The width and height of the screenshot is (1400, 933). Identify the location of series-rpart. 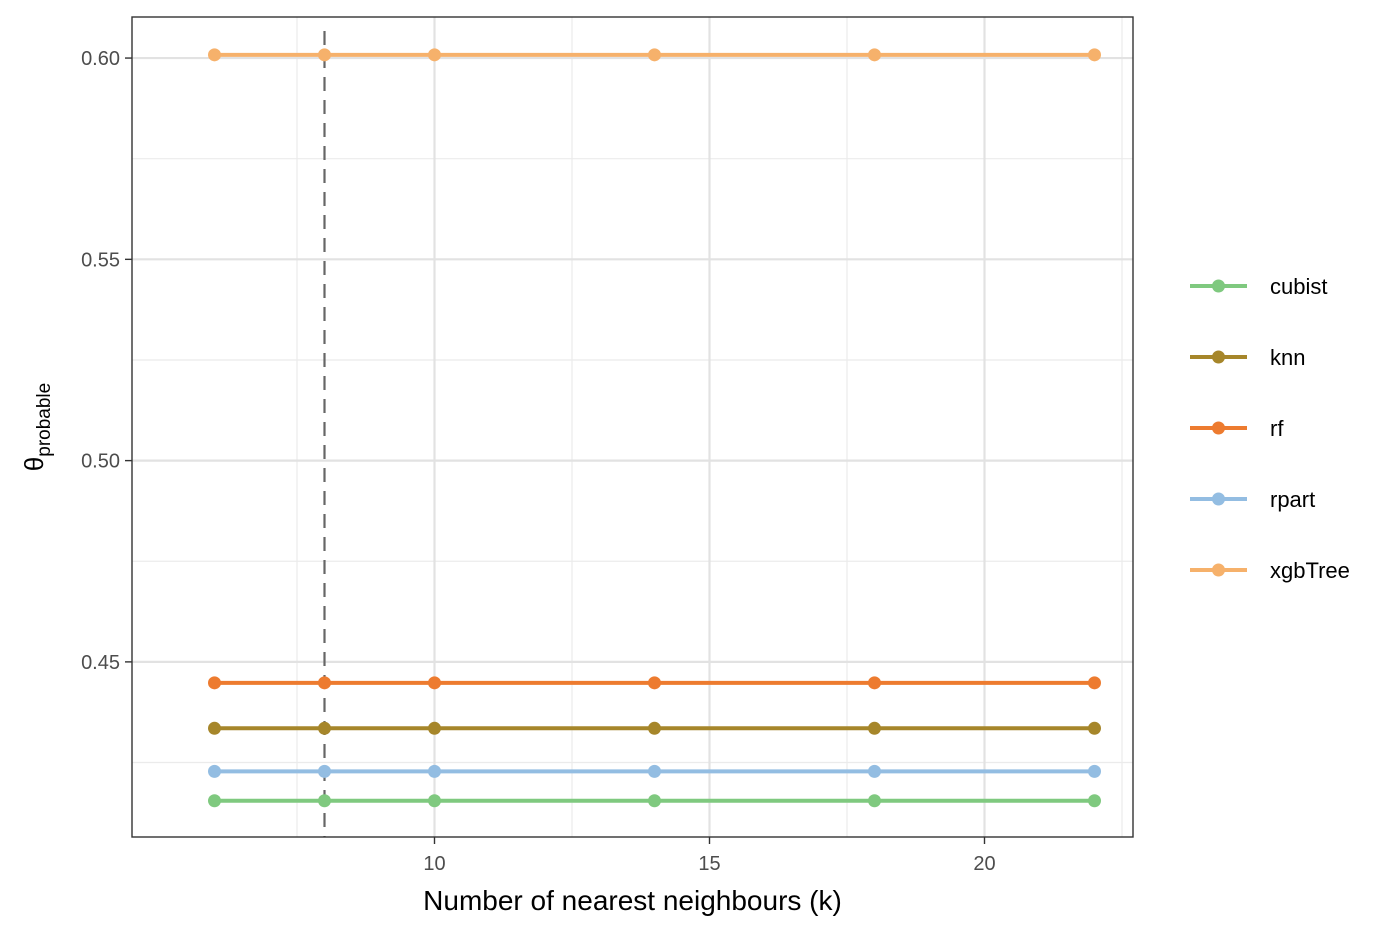
(654, 771).